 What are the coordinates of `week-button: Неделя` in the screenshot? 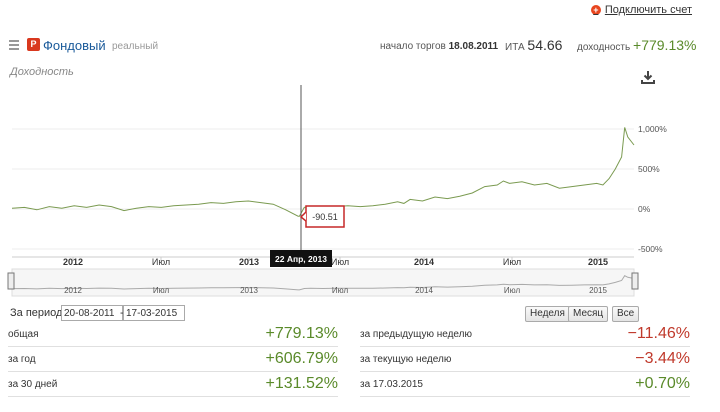 It's located at (547, 314).